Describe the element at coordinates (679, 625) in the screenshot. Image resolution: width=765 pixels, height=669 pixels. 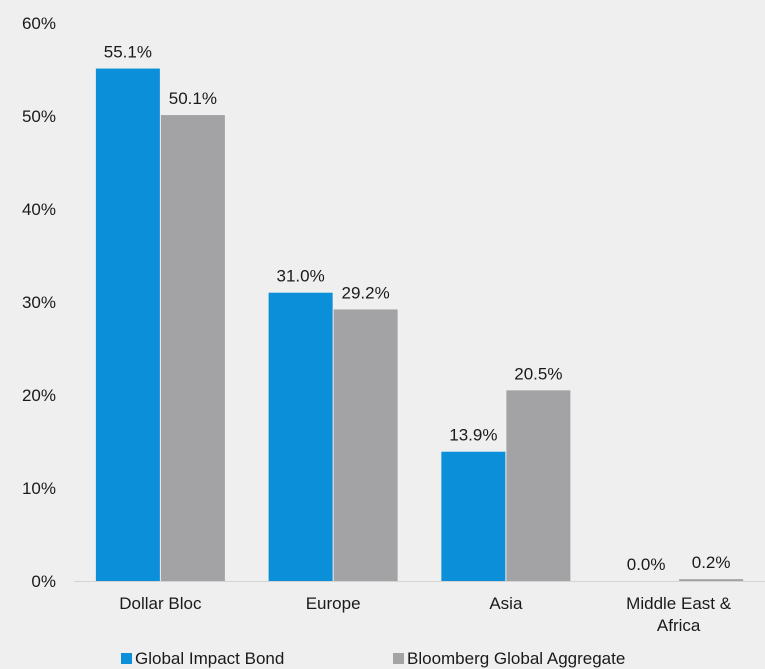
I see `x-category-label: Africa` at that location.